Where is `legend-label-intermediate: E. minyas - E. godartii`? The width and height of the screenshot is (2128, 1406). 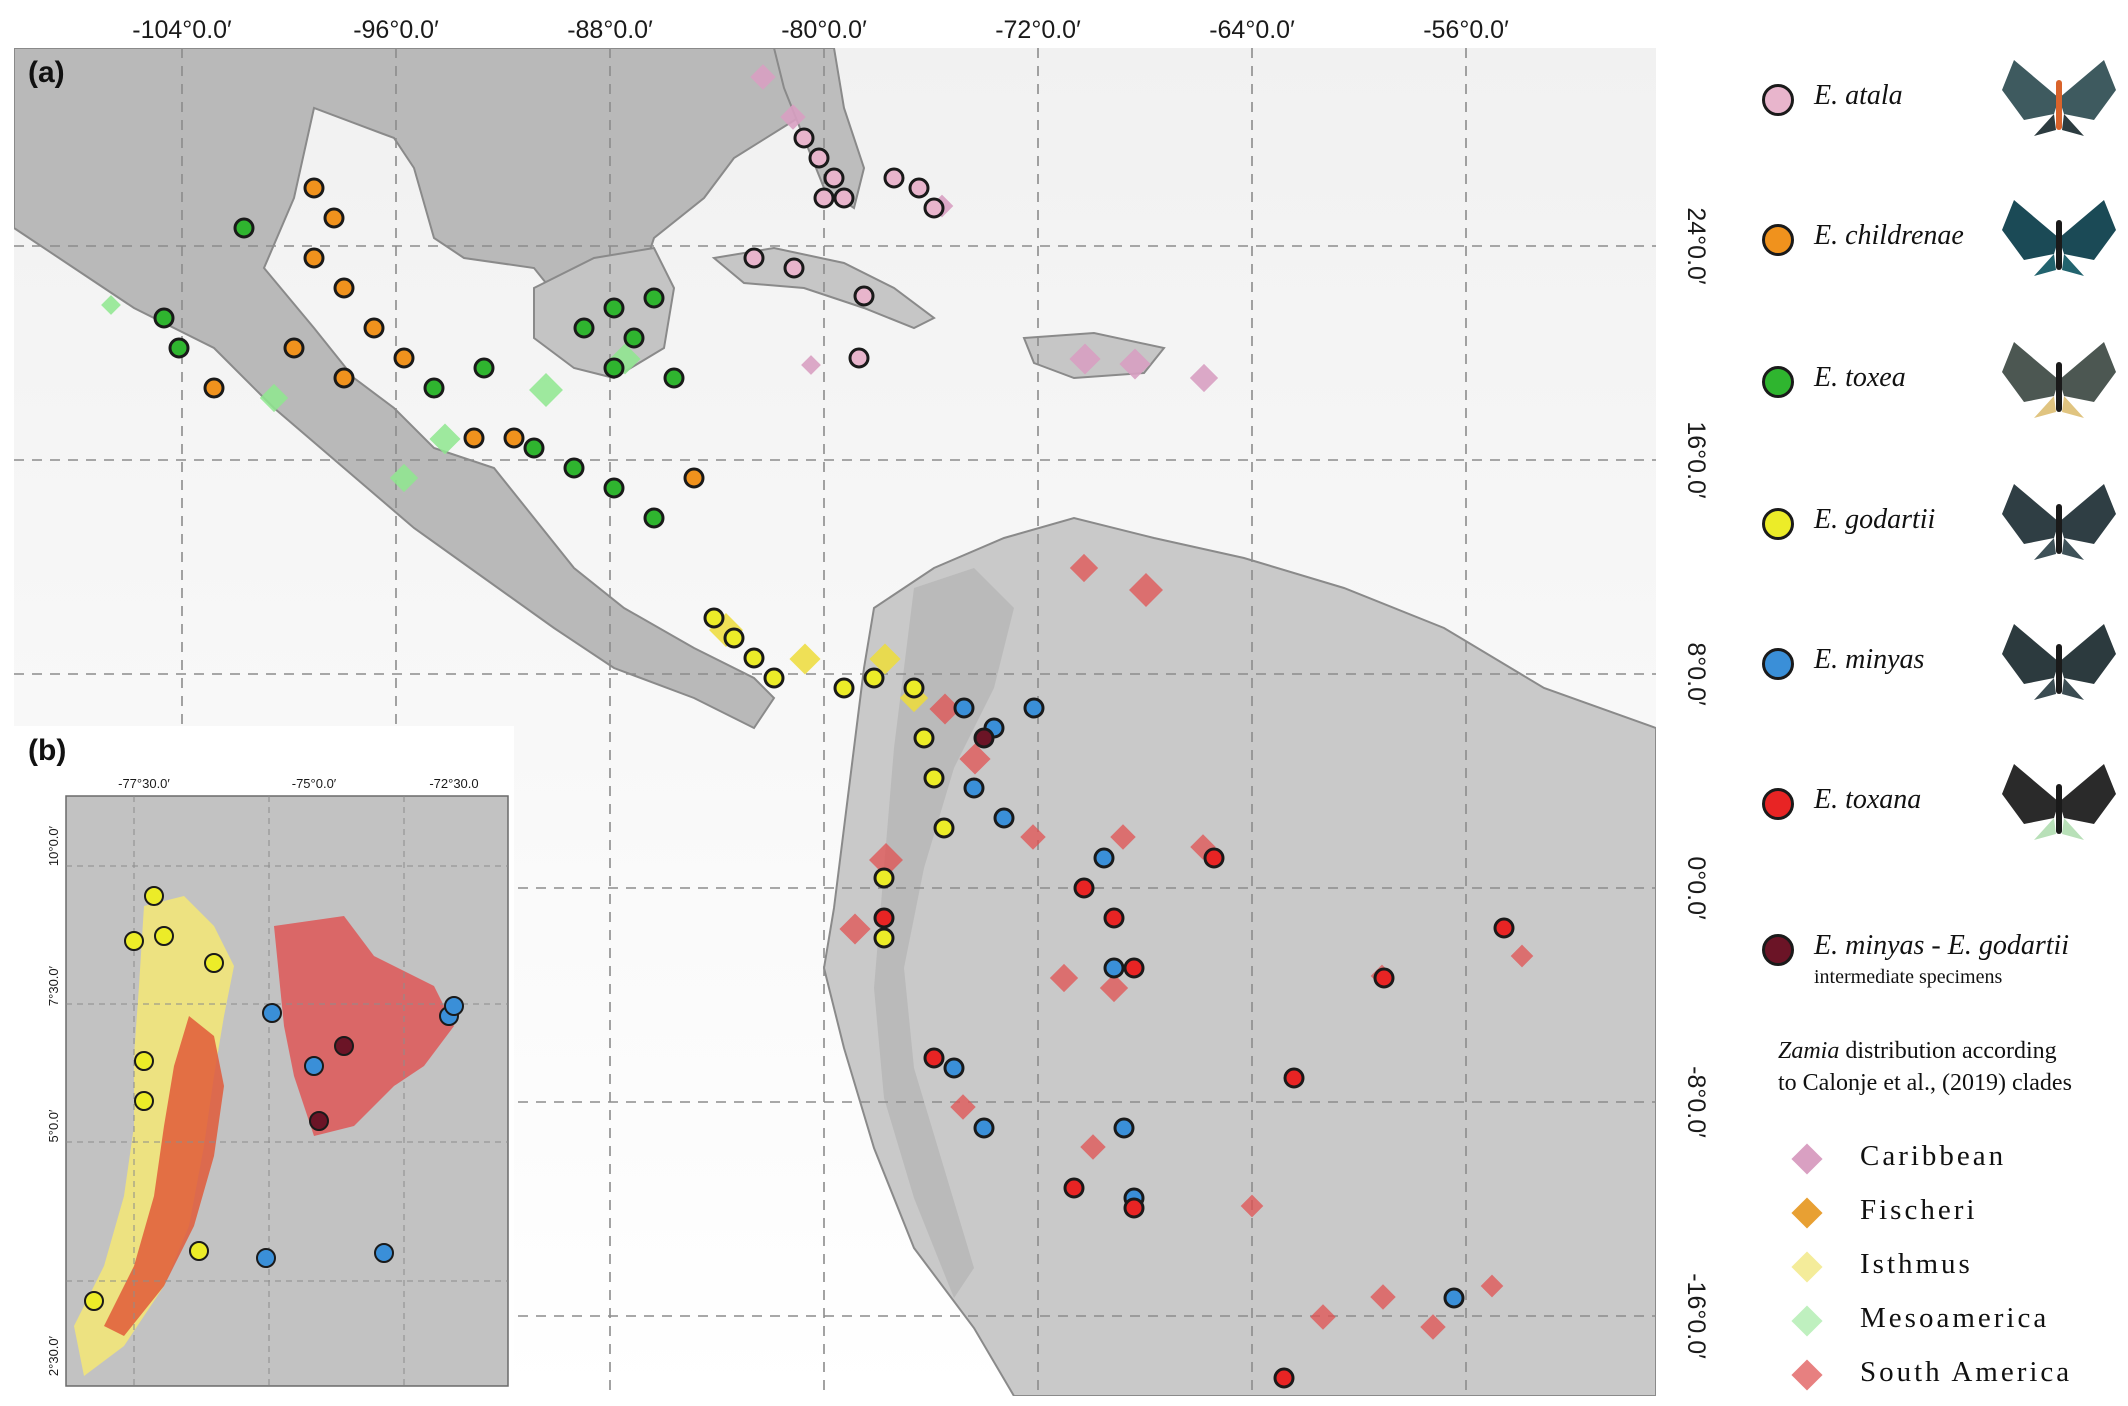 legend-label-intermediate: E. minyas - E. godartii is located at coordinates (1942, 945).